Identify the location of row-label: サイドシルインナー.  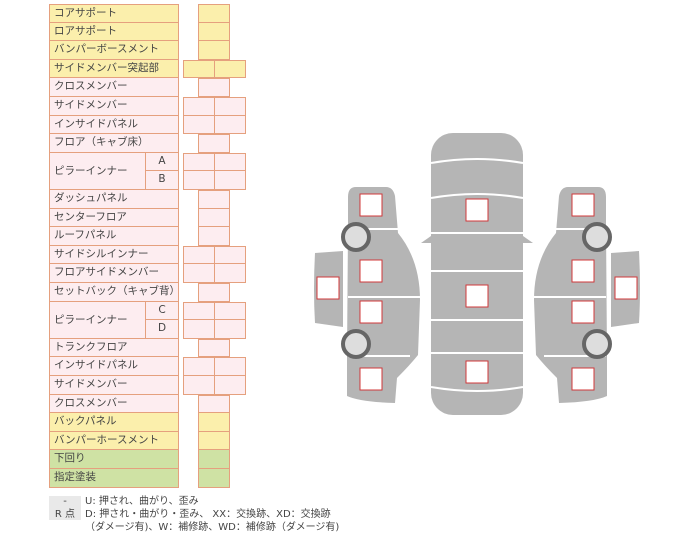
(114, 255).